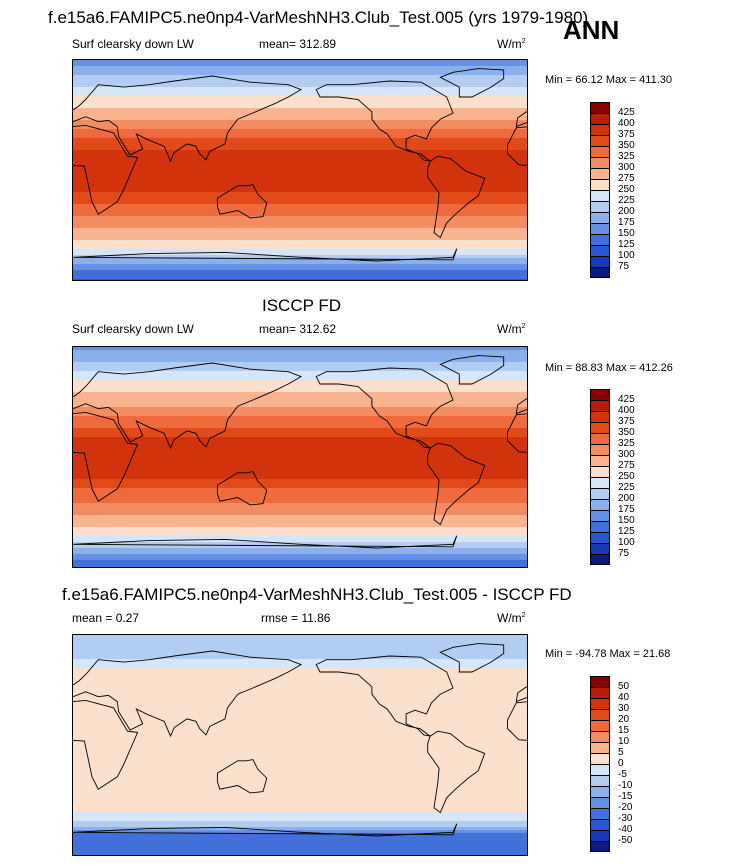  Describe the element at coordinates (626, 443) in the screenshot. I see `colorbar-tick-label: 325` at that location.